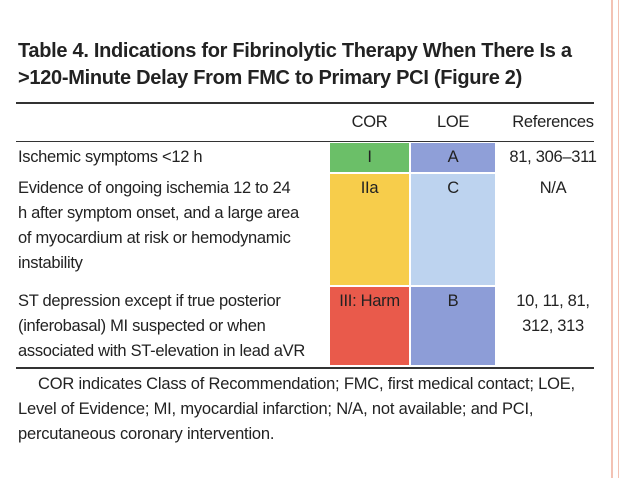 This screenshot has height=478, width=638. I want to click on indication-text: of myocardium at risk or hemodynamic, so click(154, 238).